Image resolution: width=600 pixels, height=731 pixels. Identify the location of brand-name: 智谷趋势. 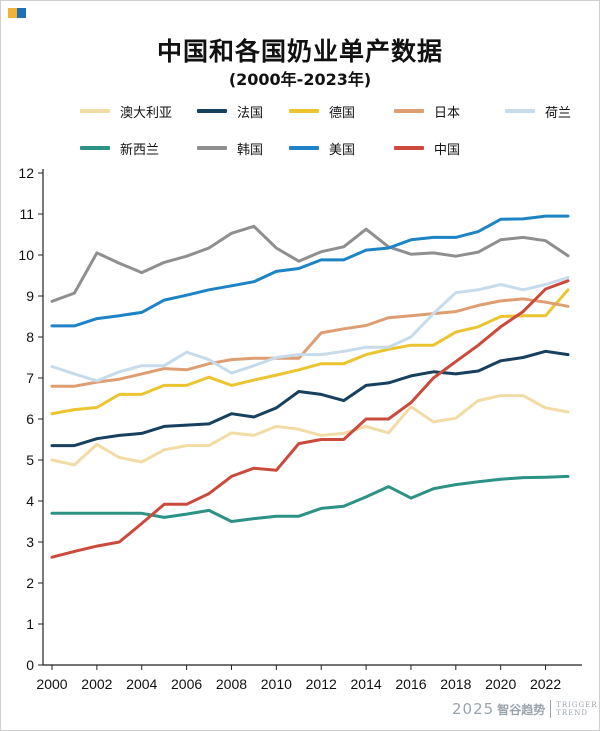
(521, 709).